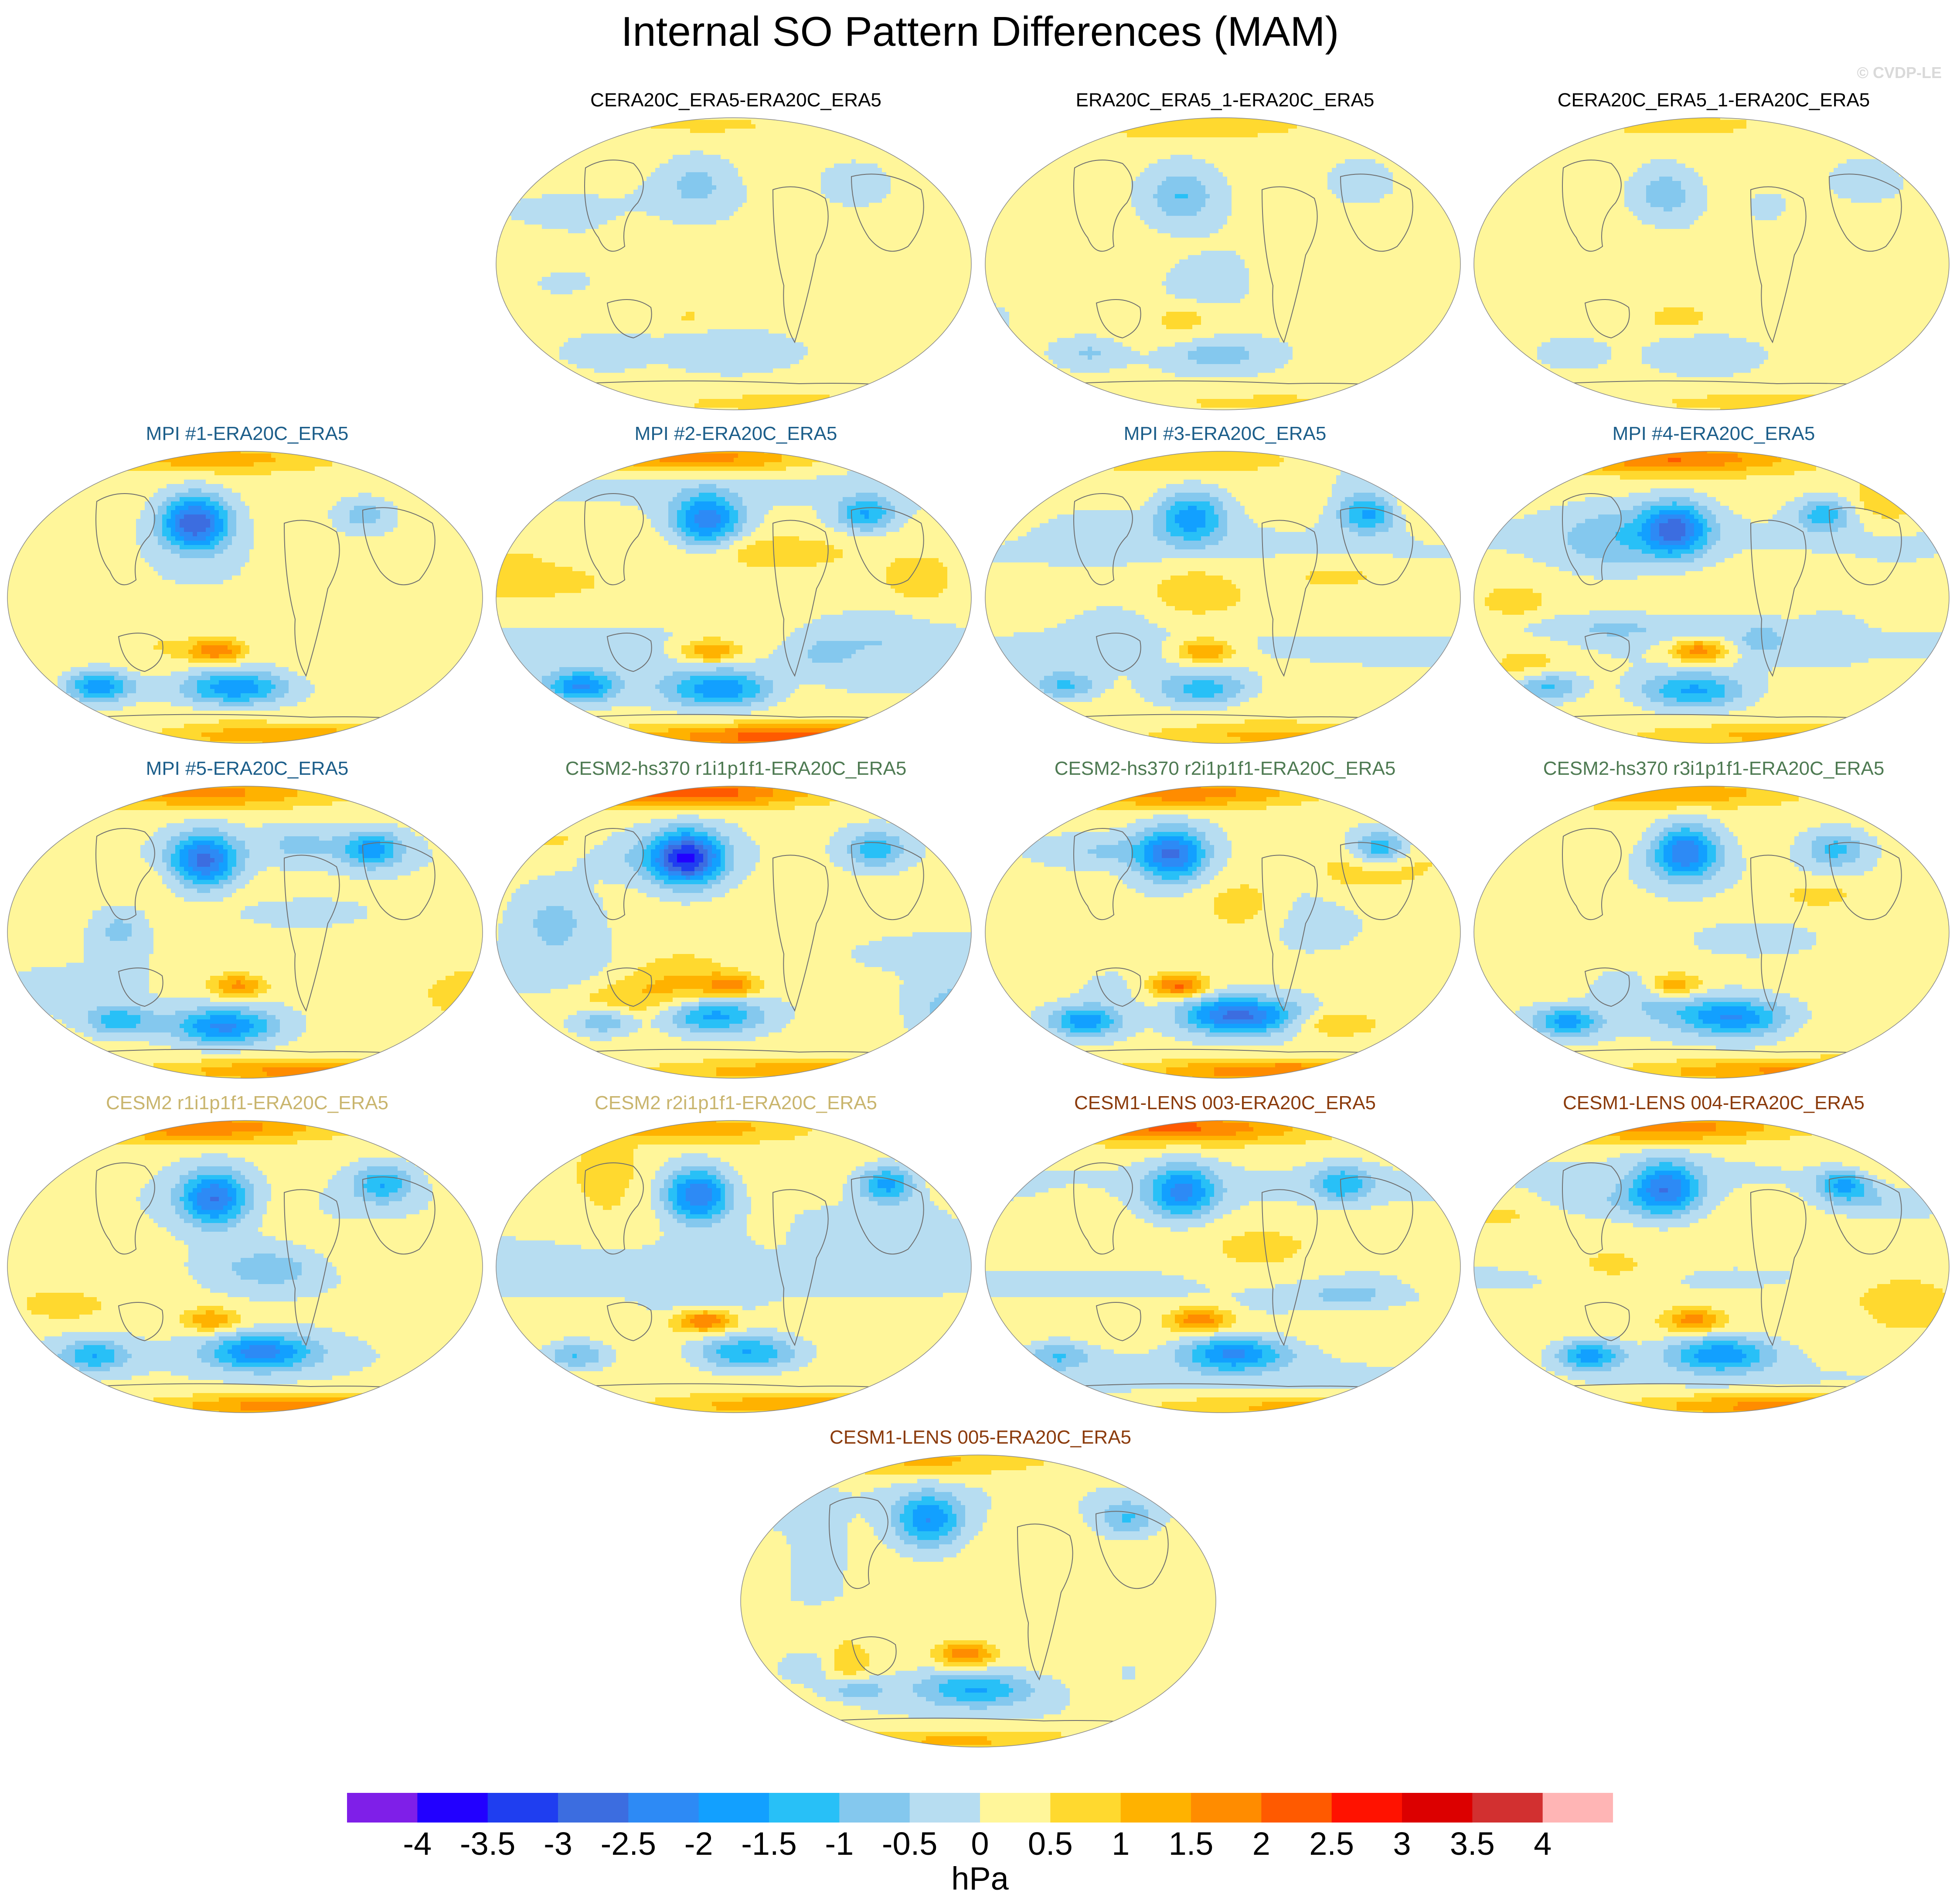 Image resolution: width=1960 pixels, height=1901 pixels. I want to click on colorbar-tick-label: 2, so click(1261, 1843).